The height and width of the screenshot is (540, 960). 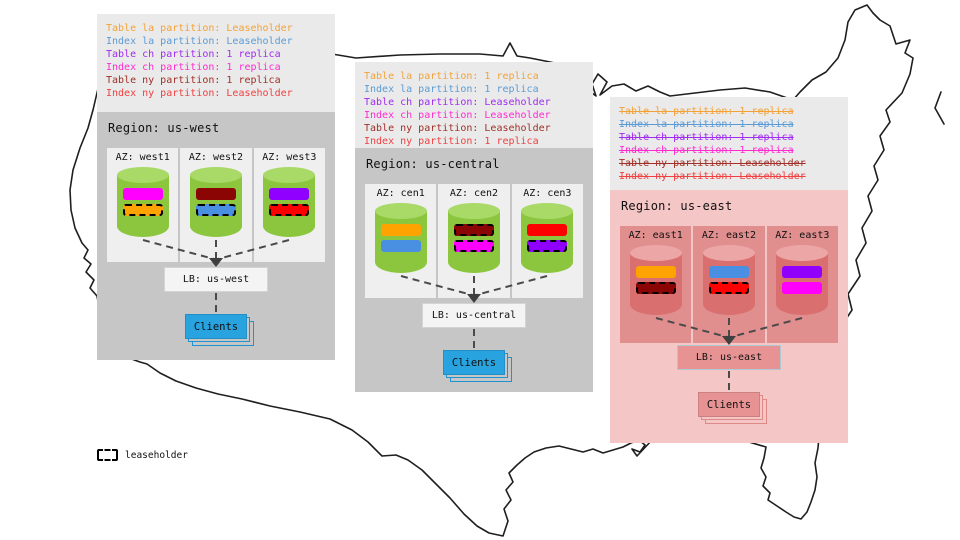 What do you see at coordinates (193, 80) in the screenshot?
I see `annotation-line: Table ny partition: 1 replica` at bounding box center [193, 80].